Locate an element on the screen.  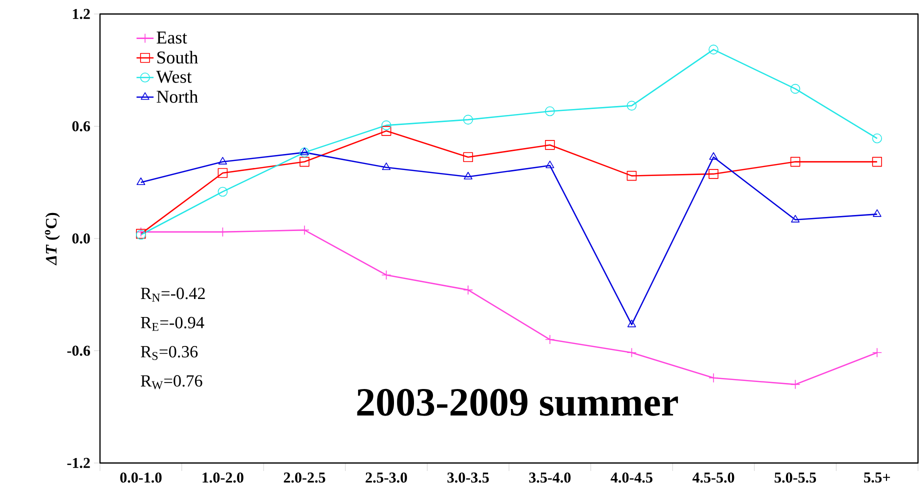
annotation: R$_{W}$=0.76 is located at coordinates (171, 382).